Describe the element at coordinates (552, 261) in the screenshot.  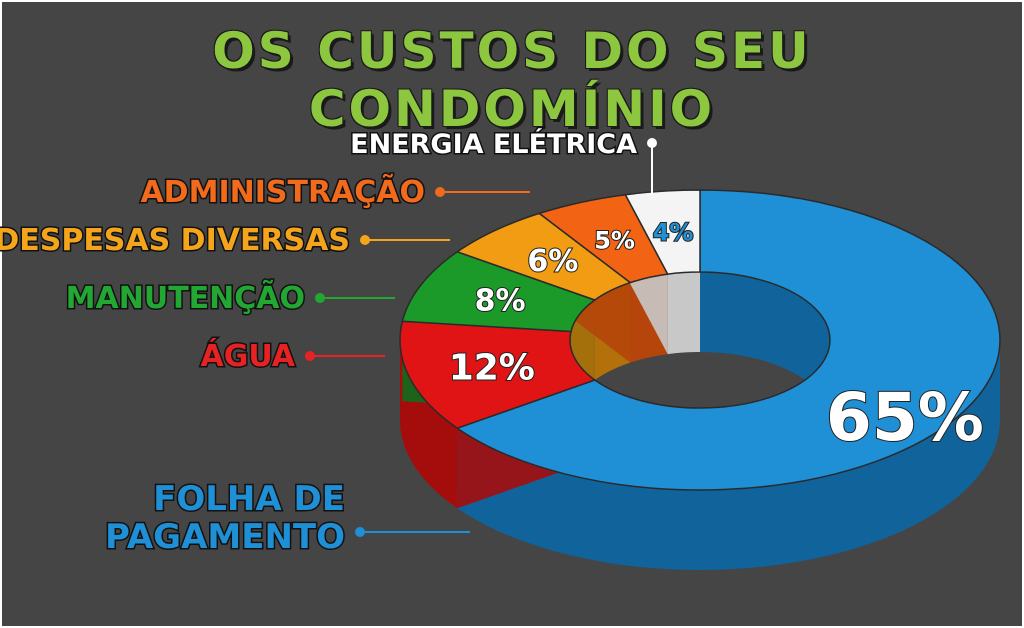
I see `slice-value-label: 6%` at that location.